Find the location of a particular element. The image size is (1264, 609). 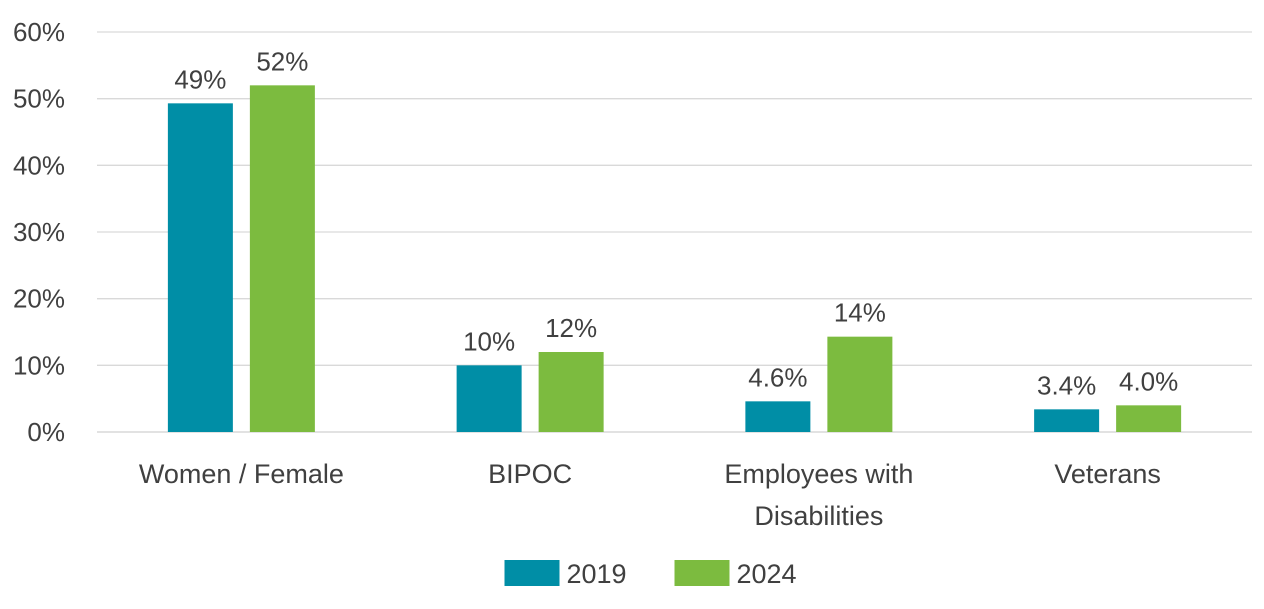

x-category-label-line: Employees with is located at coordinates (818, 474).